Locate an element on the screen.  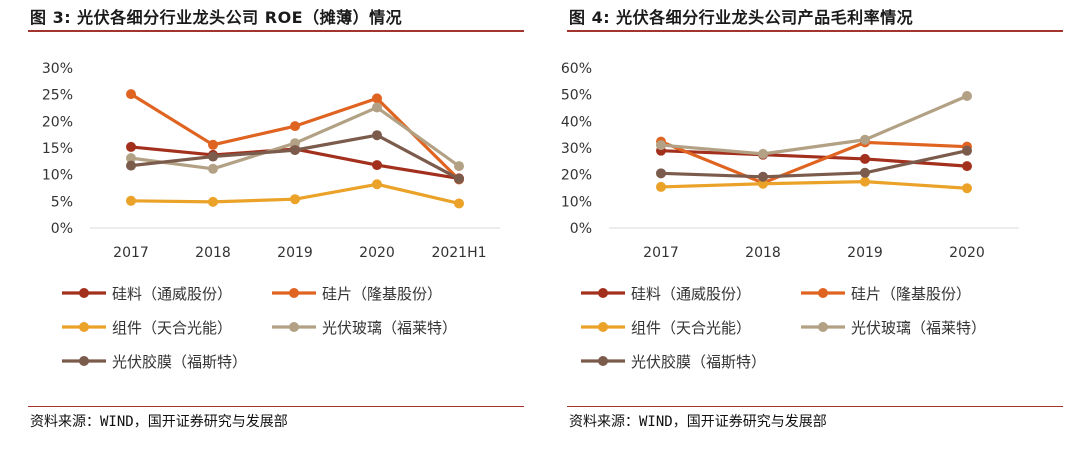
figure-title: 图 4: 光伏各细分行业龙头公司产品毛利率情况 is located at coordinates (741, 17).